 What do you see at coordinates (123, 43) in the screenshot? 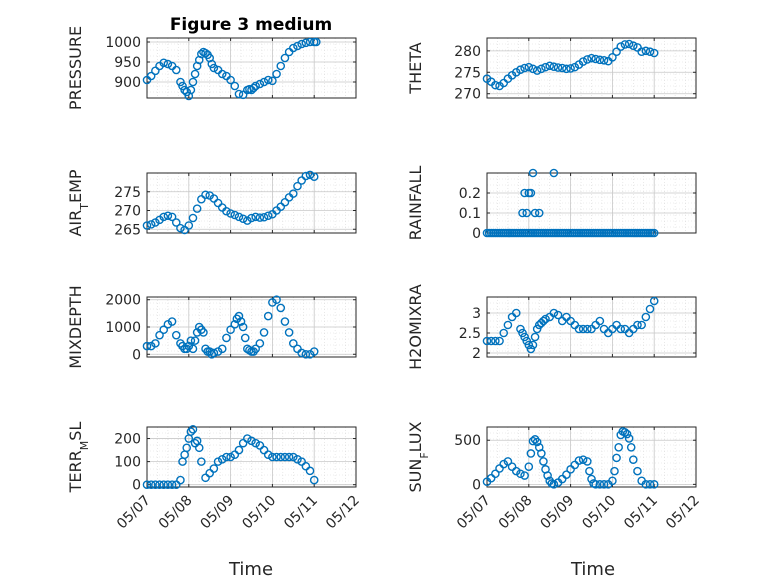
I see `y-tick-label: 1000` at bounding box center [123, 43].